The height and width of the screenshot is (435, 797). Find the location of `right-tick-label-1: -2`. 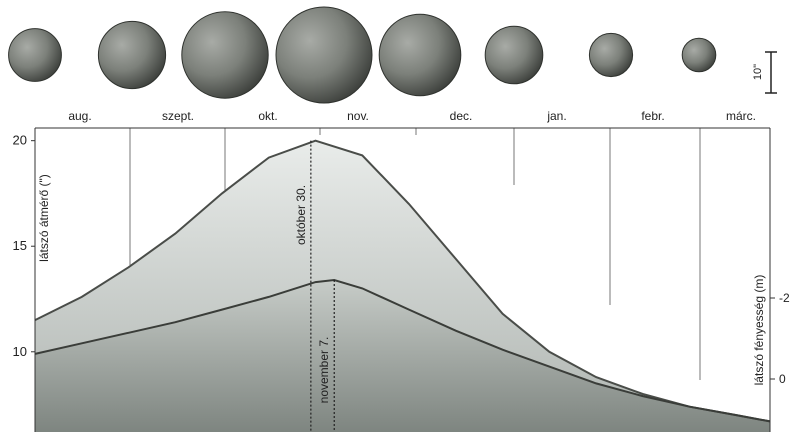

right-tick-label-1: -2 is located at coordinates (784, 298).